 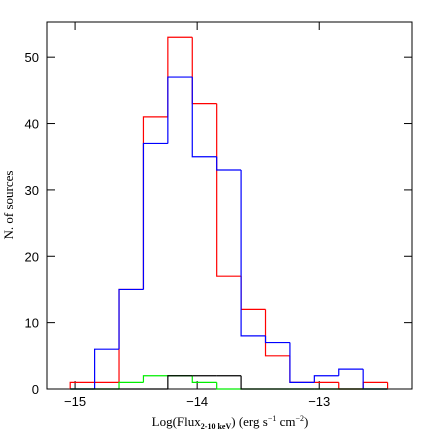 I want to click on x-label-sup: −2, so click(x=299, y=418).